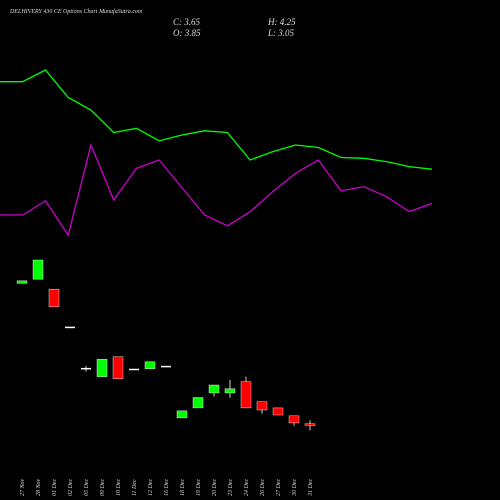  I want to click on x-tick-label: 31 Dec, so click(311, 488).